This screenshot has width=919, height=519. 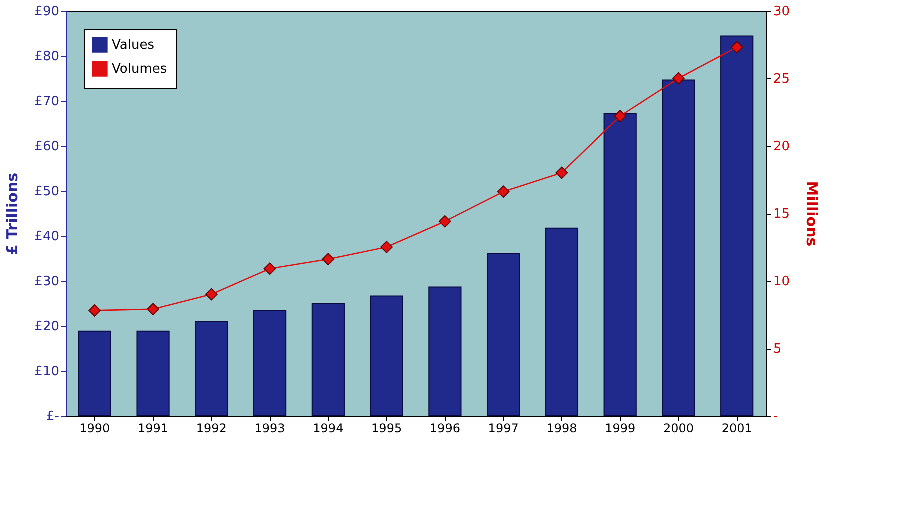 I want to click on y-tick-label: £90, so click(x=47, y=12).